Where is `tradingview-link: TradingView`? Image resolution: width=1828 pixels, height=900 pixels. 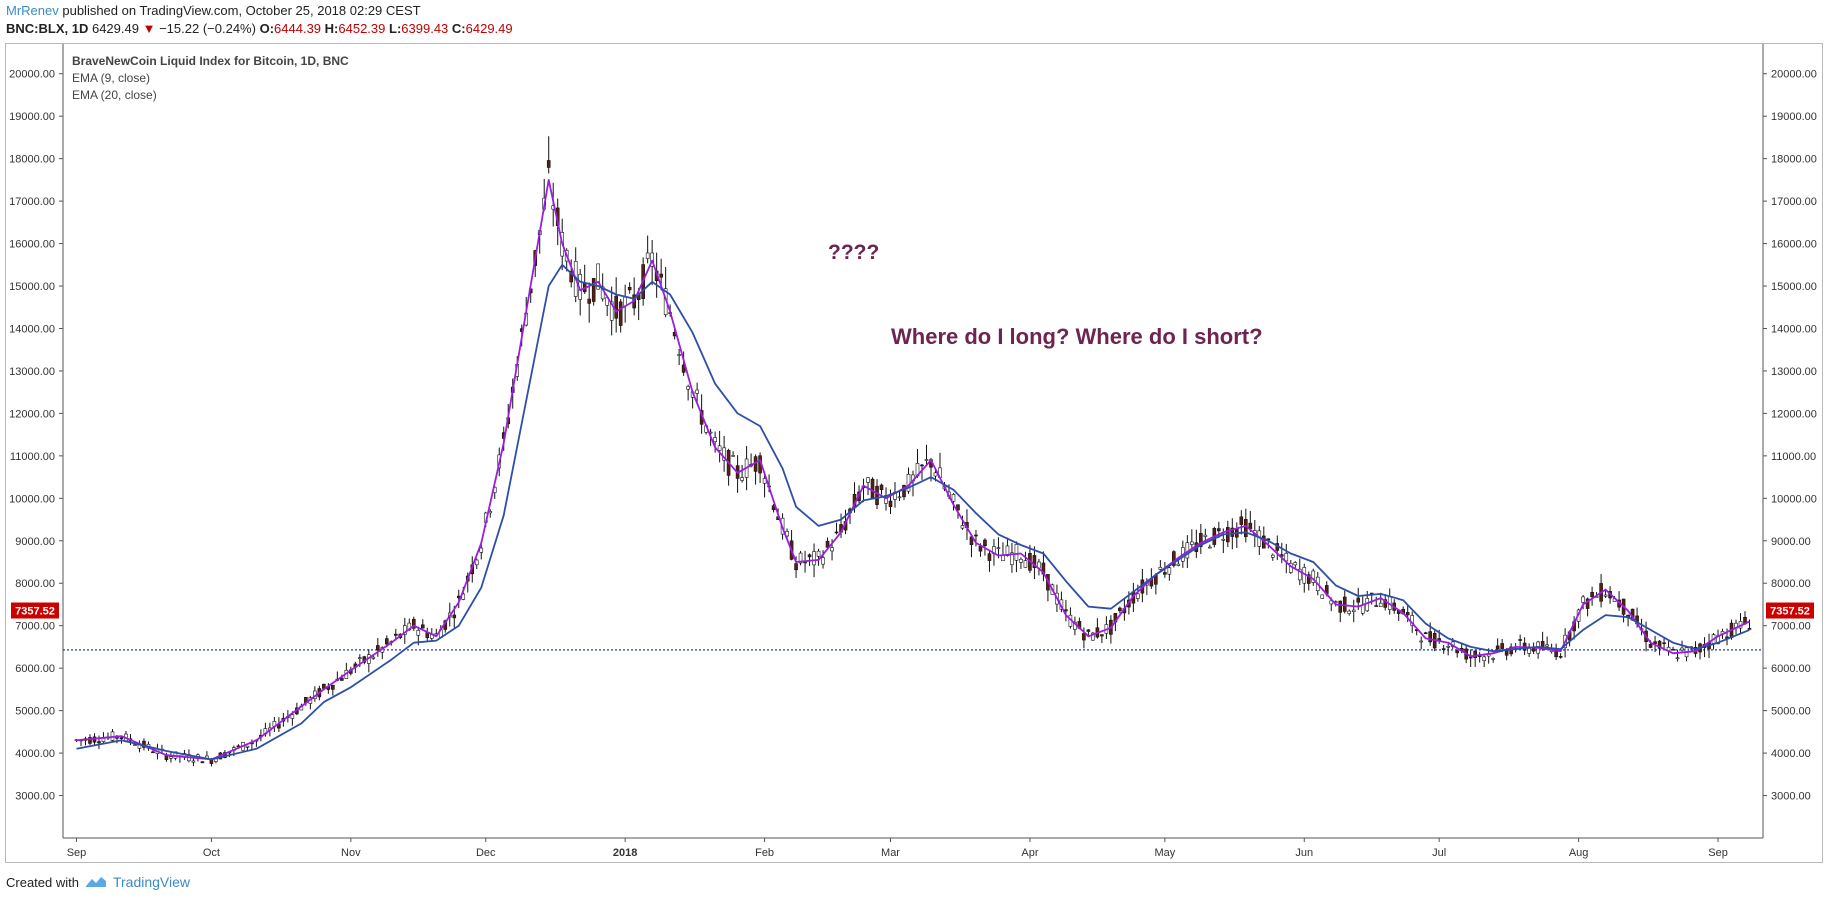
tradingview-link: TradingView is located at coordinates (151, 882).